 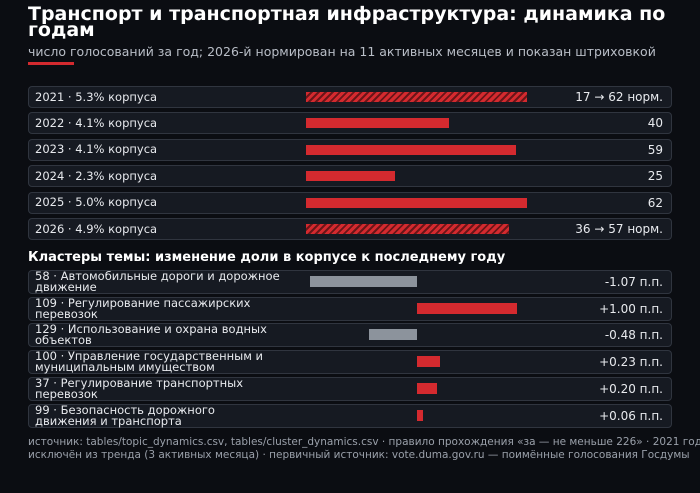 What do you see at coordinates (631, 362) in the screenshot?
I see `value-label: +0.23 п.п.` at bounding box center [631, 362].